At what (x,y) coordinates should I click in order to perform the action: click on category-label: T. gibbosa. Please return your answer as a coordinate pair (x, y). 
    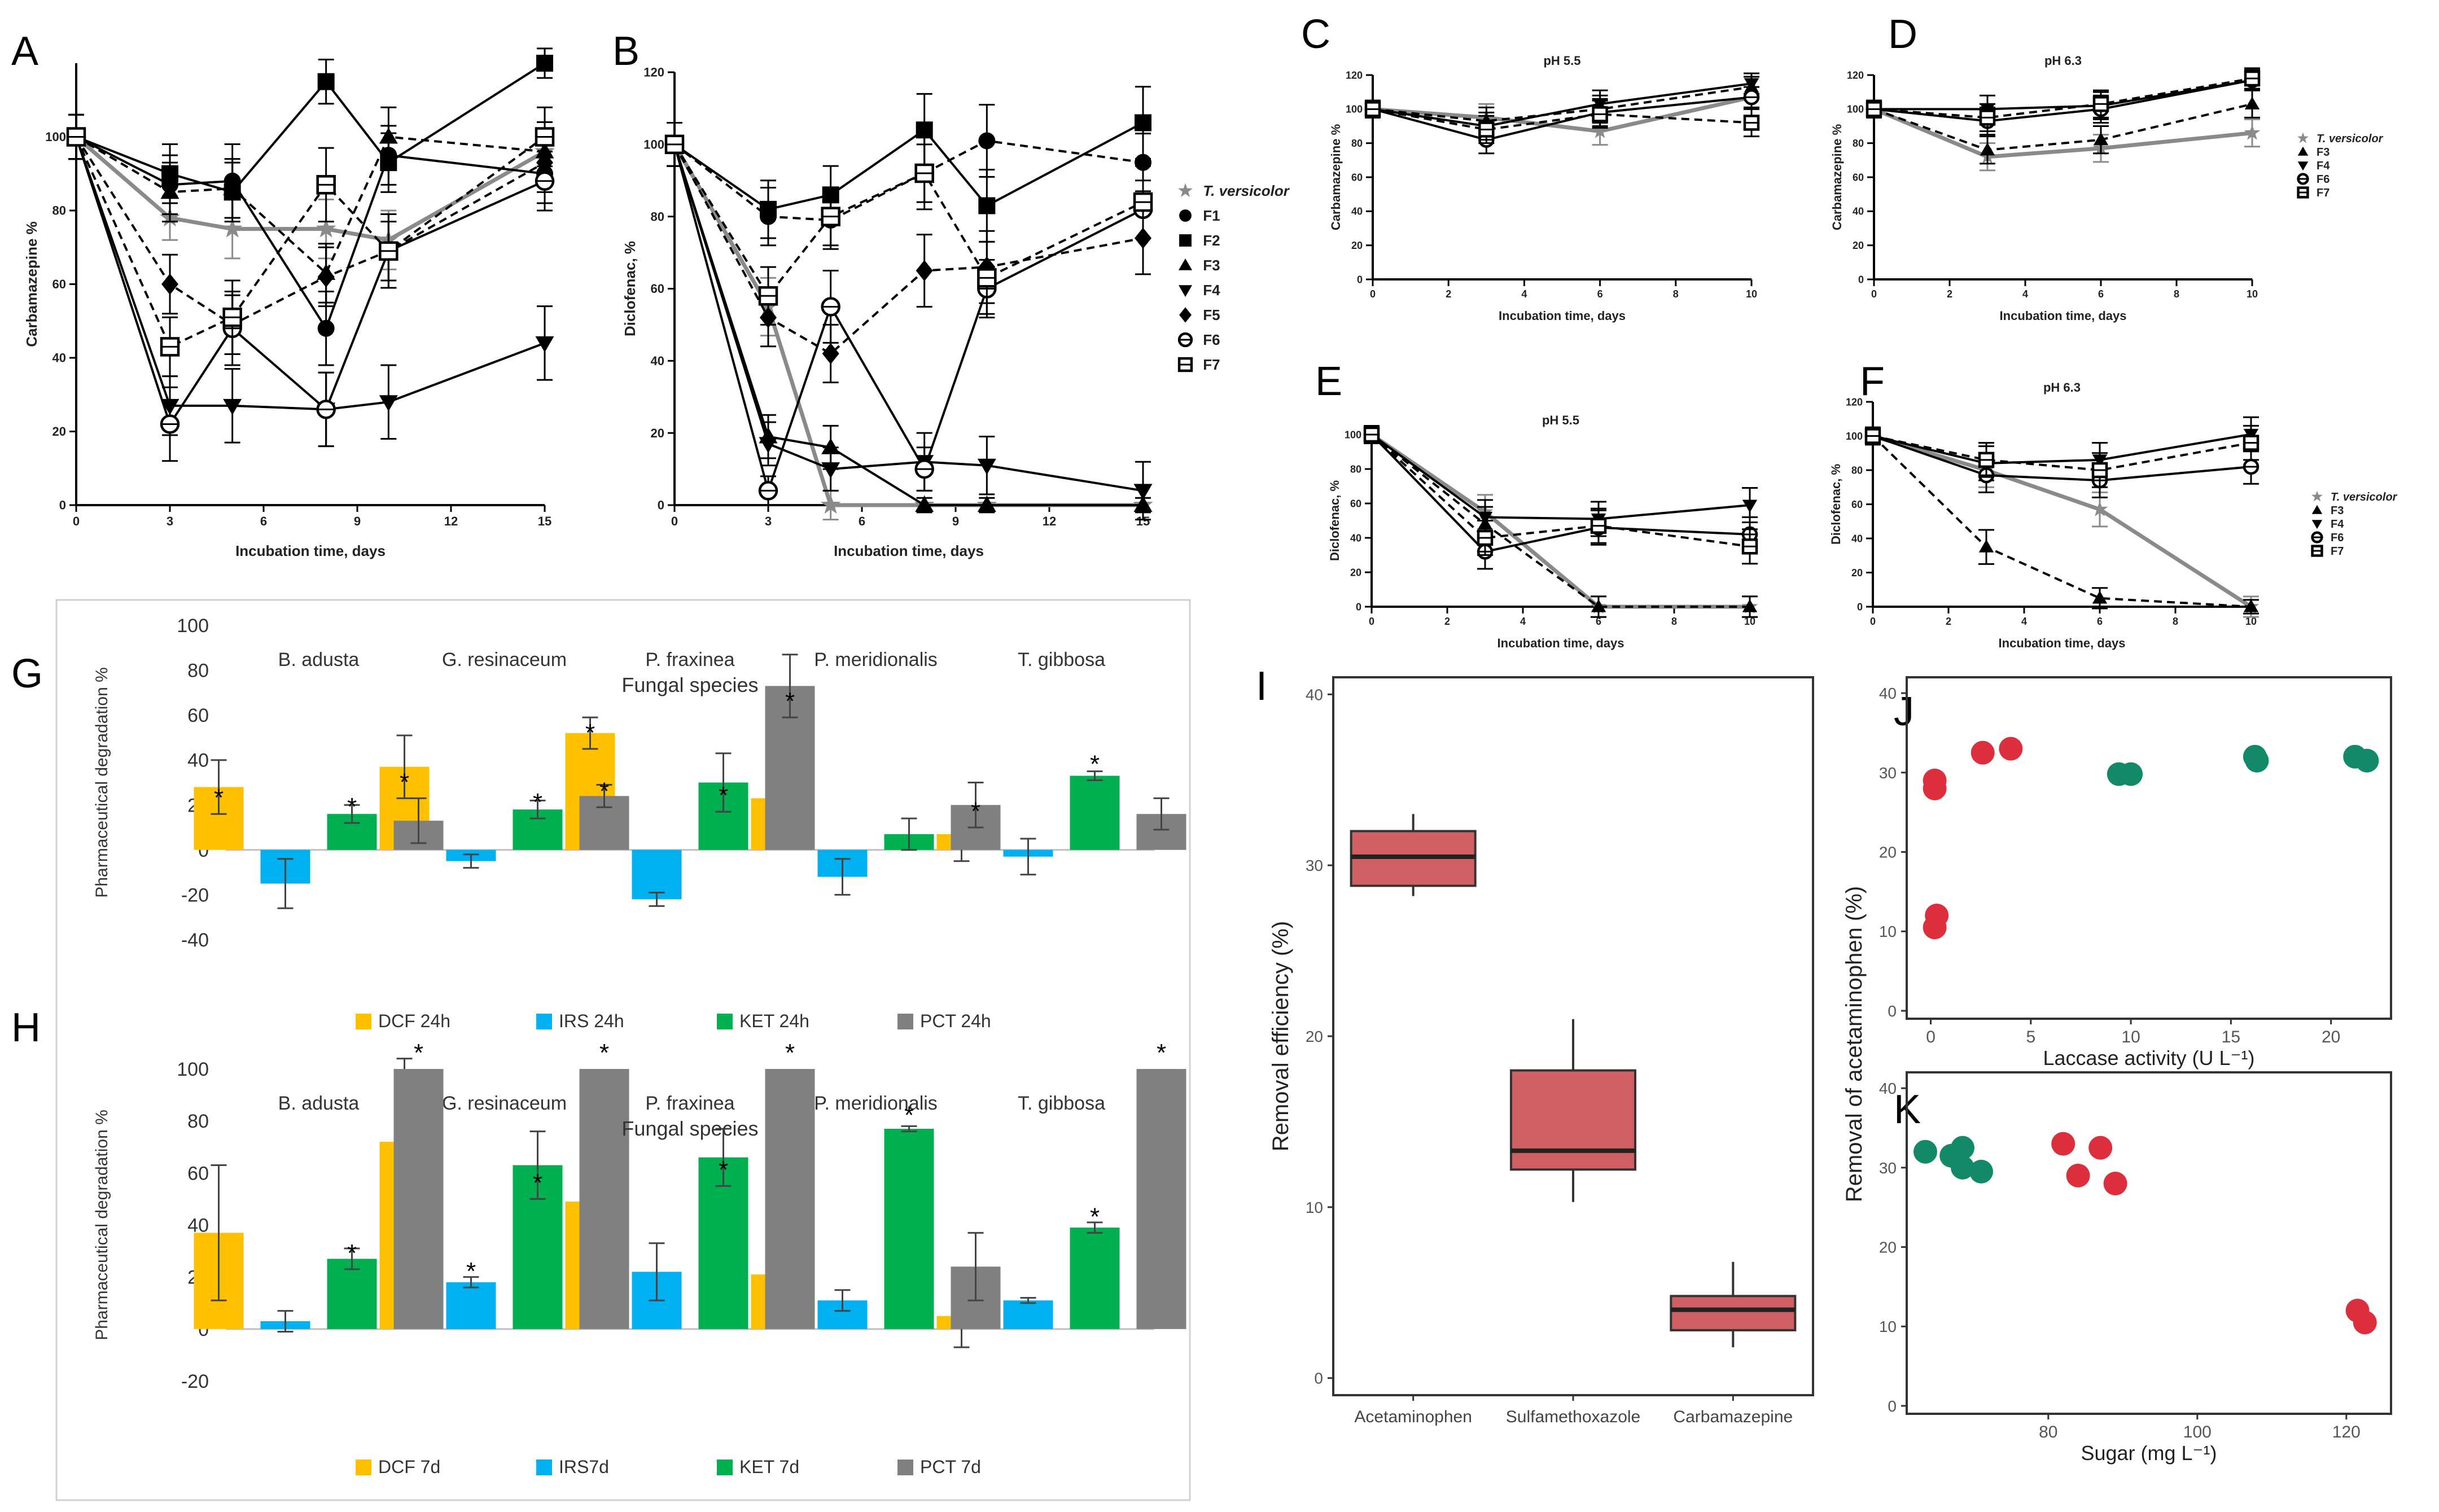
    Looking at the image, I should click on (1061, 1103).